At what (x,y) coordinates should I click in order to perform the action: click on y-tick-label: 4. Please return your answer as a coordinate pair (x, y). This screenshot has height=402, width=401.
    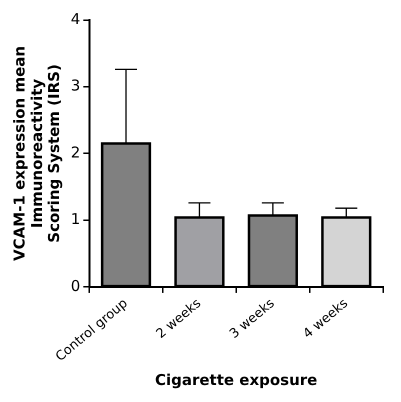
    Looking at the image, I should click on (75, 19).